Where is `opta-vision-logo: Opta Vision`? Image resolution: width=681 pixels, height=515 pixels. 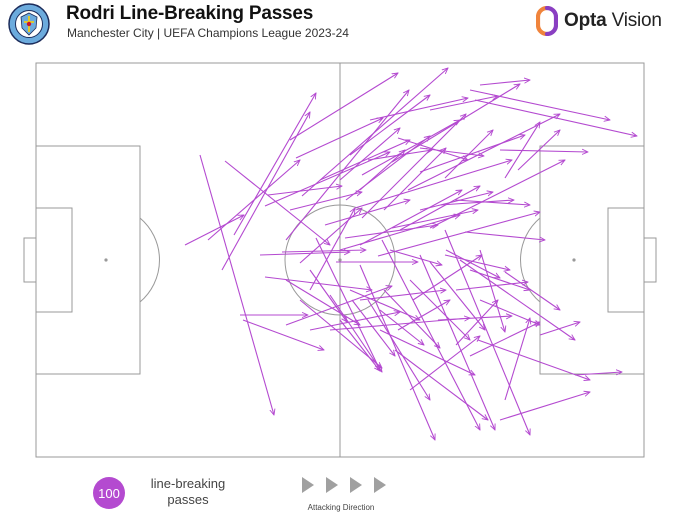 opta-vision-logo: Opta Vision is located at coordinates (599, 21).